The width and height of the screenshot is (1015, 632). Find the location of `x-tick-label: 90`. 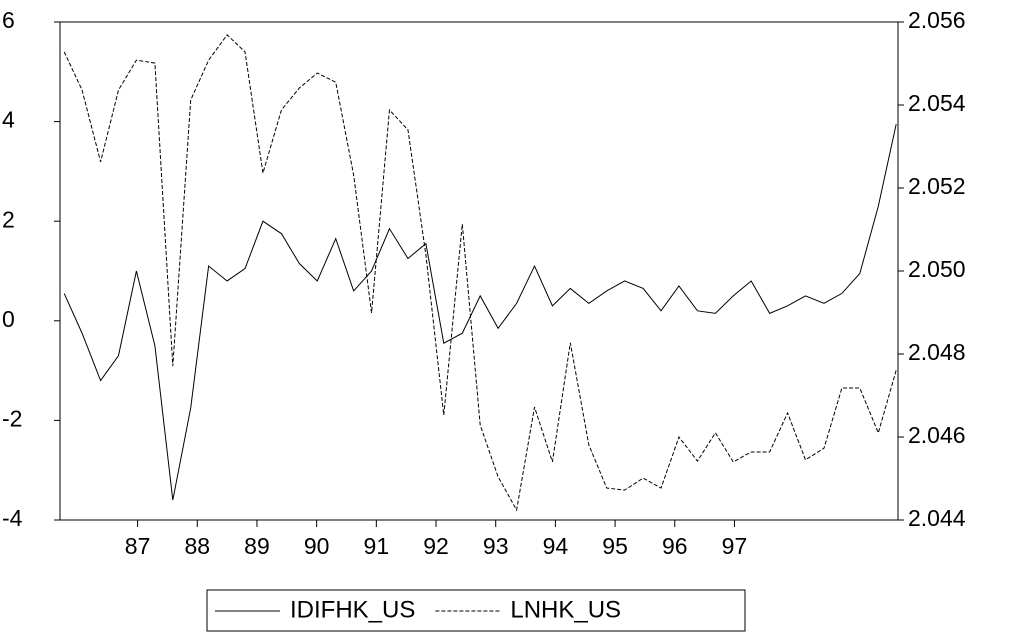

x-tick-label: 90 is located at coordinates (317, 546).